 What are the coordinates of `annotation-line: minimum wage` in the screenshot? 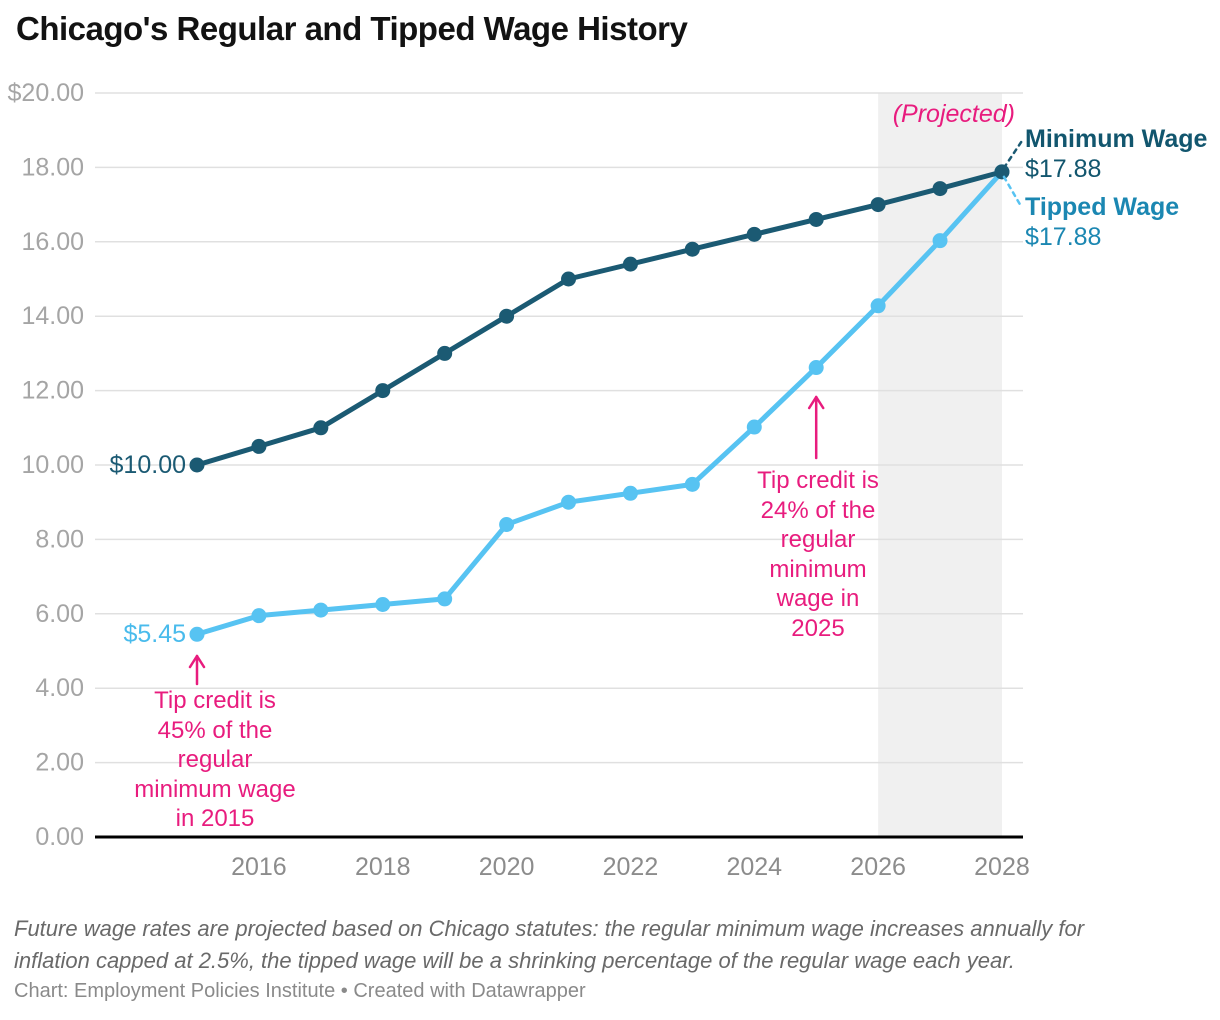 It's located at (215, 789).